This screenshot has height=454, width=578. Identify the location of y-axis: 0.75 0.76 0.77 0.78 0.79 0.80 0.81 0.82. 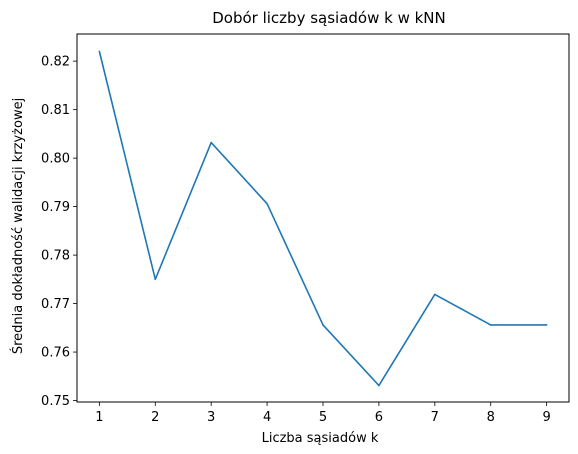
(59, 232).